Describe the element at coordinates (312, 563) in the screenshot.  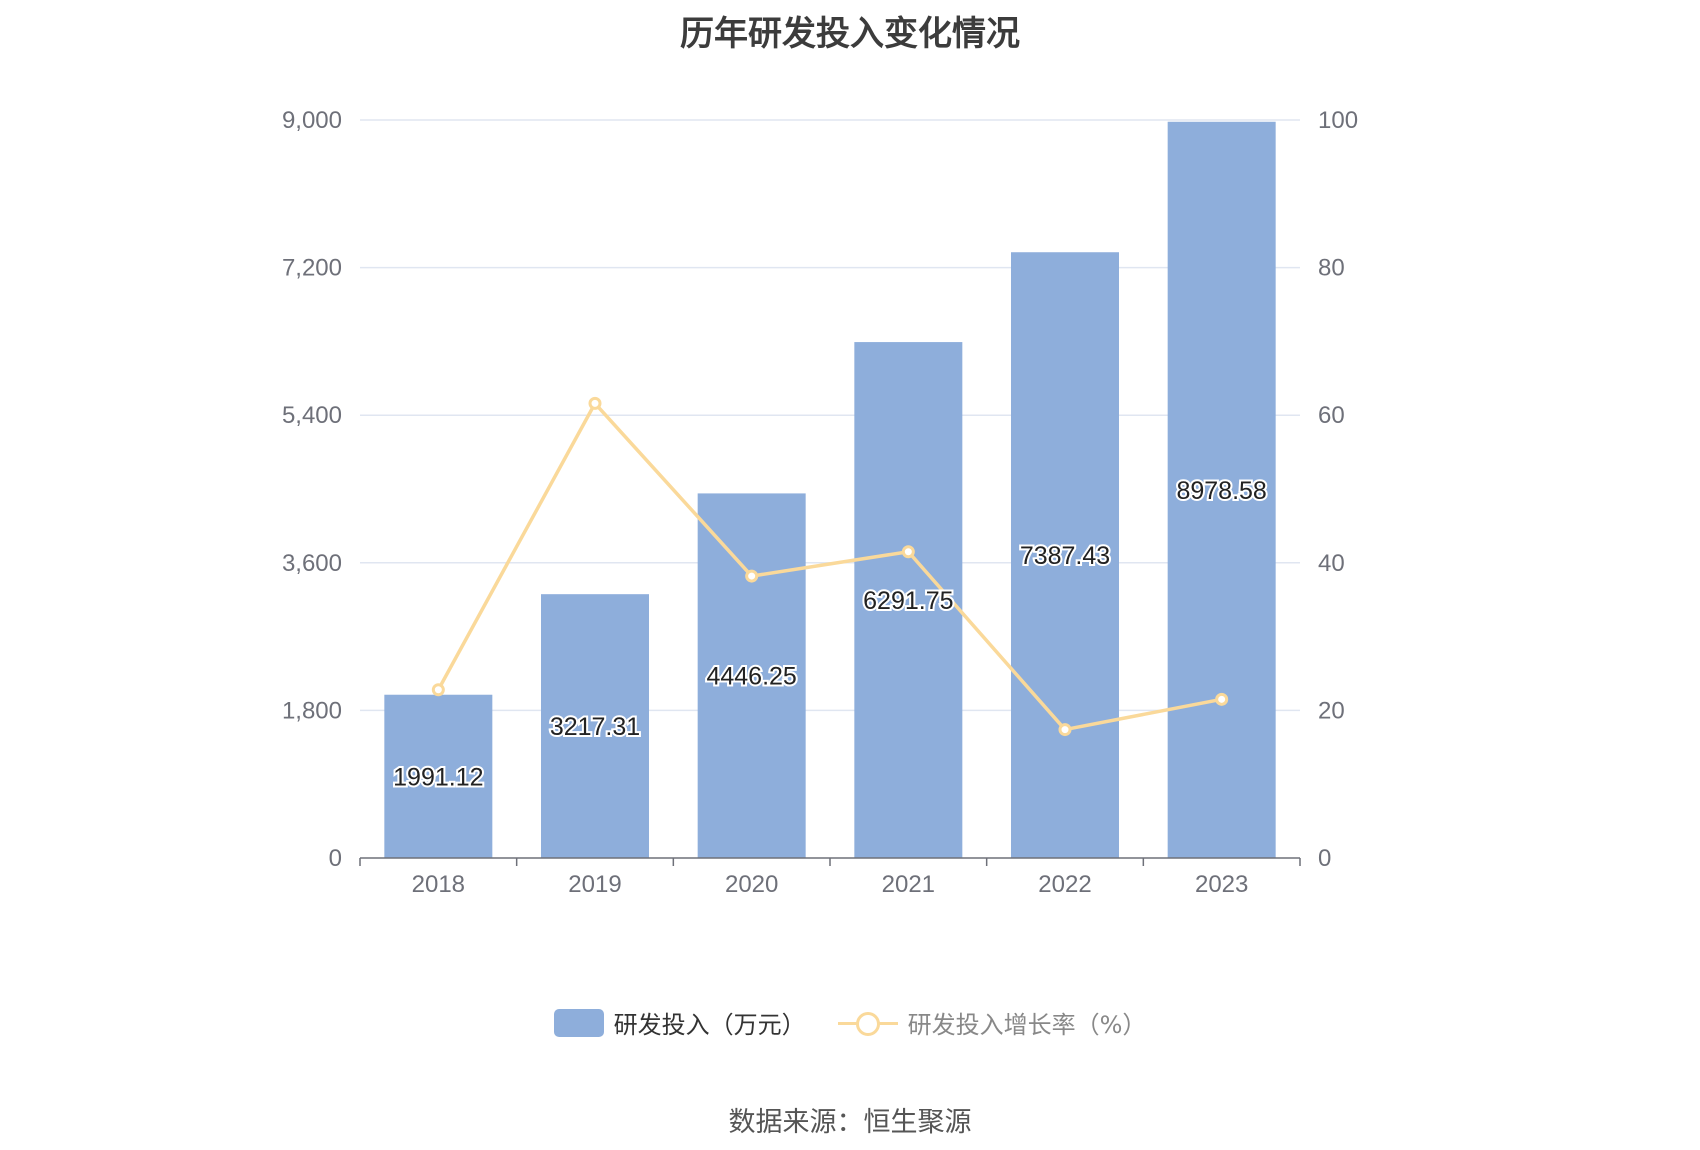
I see `y-left-tick-label: 3,600` at that location.